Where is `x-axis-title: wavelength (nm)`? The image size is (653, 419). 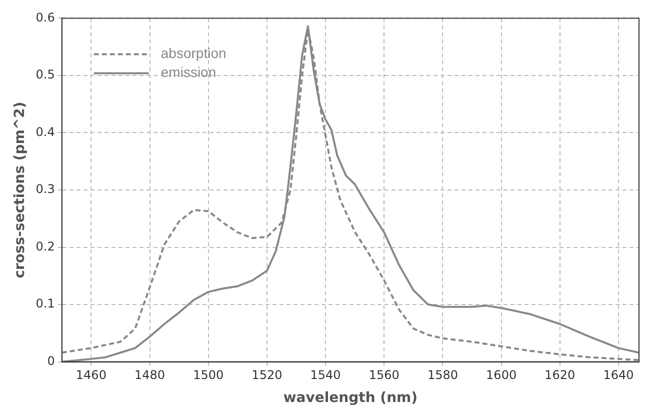
x-axis-title: wavelength (nm) is located at coordinates (350, 398).